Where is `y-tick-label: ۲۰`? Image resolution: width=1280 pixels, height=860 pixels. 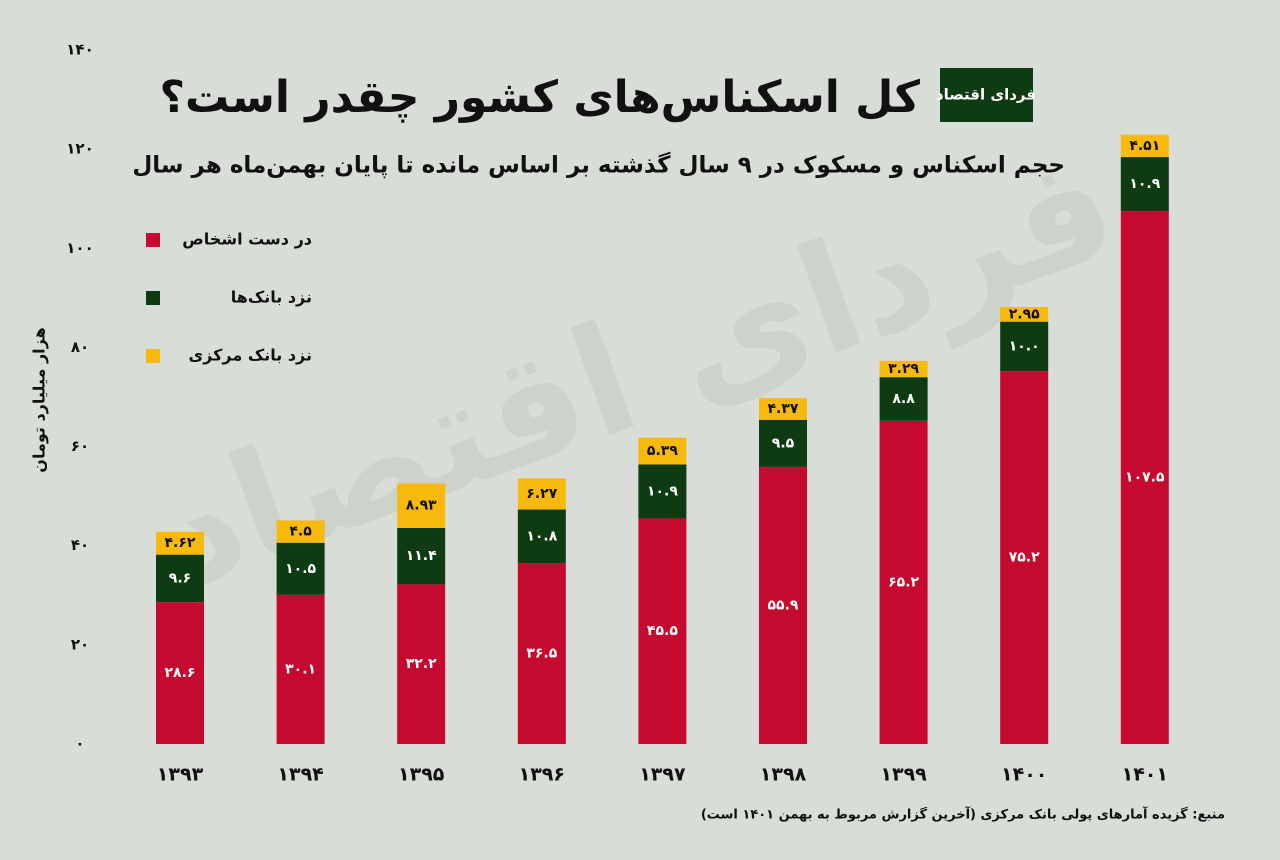
y-tick-label: ۲۰ is located at coordinates (80, 644).